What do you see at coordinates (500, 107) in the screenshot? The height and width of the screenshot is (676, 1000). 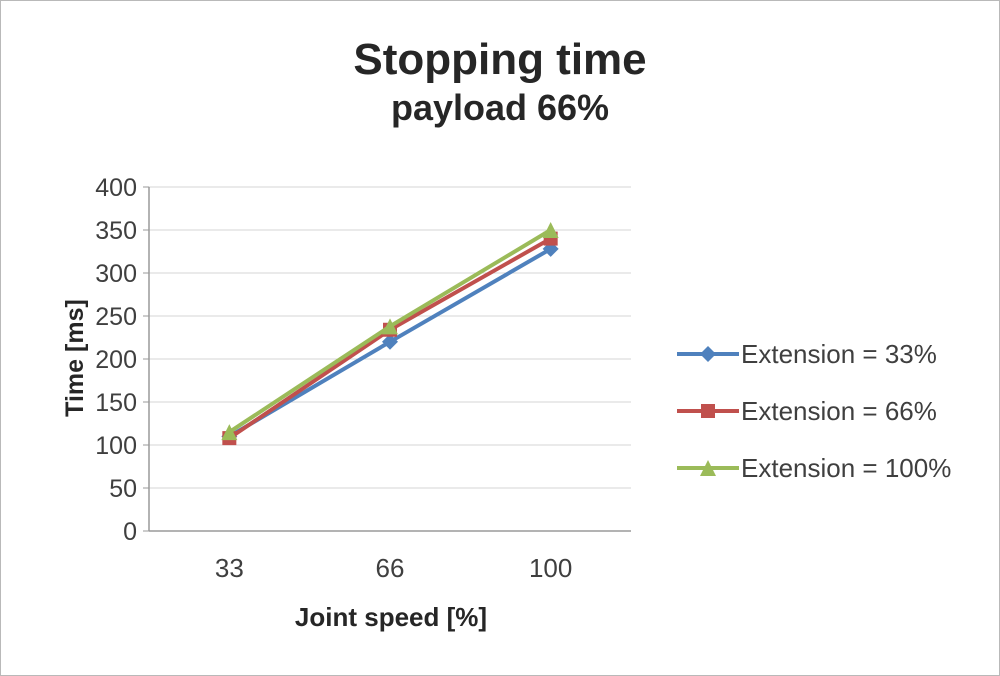 I see `chart-subtitle: payload 66%` at bounding box center [500, 107].